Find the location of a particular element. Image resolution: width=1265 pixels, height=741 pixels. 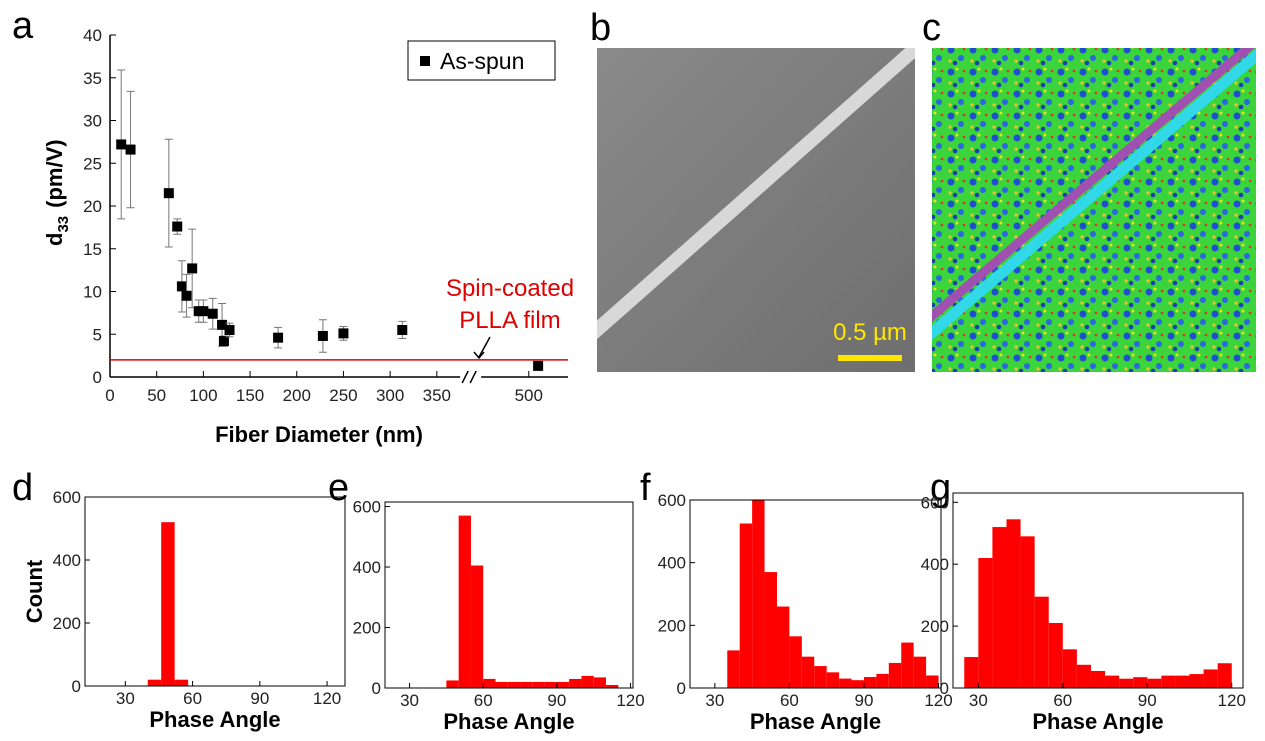

x-tick-label: 200 is located at coordinates (297, 395).